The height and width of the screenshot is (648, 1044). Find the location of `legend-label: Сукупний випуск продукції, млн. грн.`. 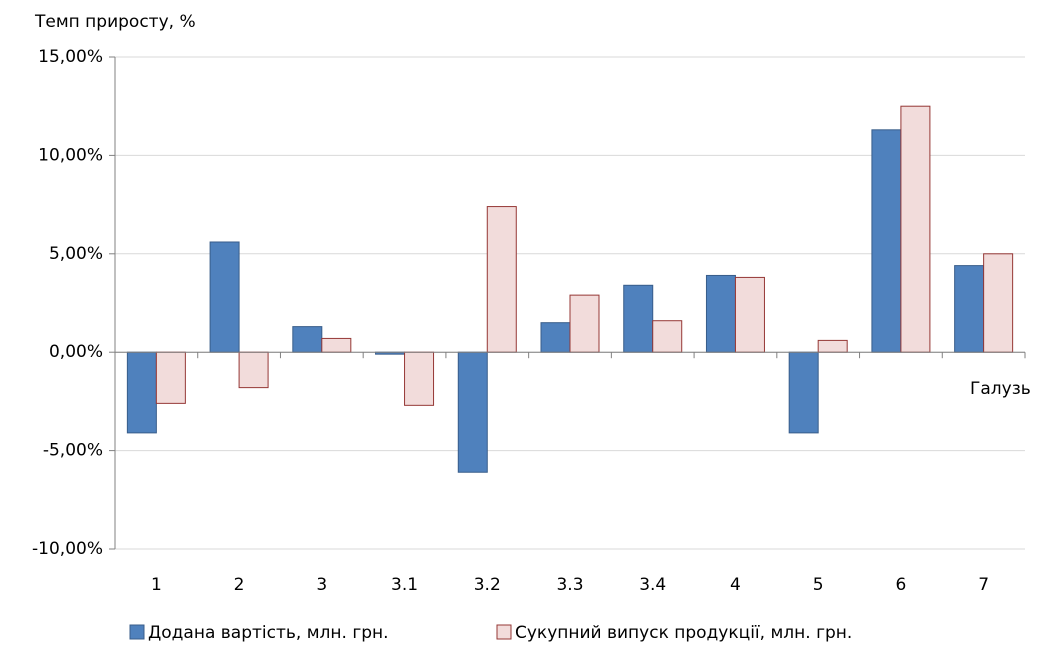

legend-label: Сукупний випуск продукції, млн. грн. is located at coordinates (683, 633).